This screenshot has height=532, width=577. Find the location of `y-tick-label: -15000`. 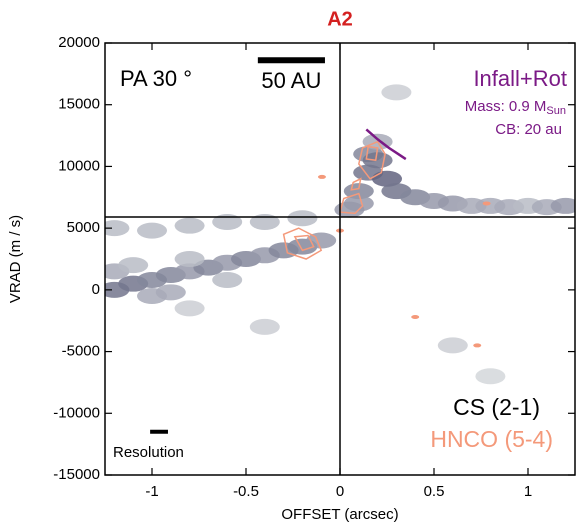

y-tick-label: -15000 is located at coordinates (76, 474).